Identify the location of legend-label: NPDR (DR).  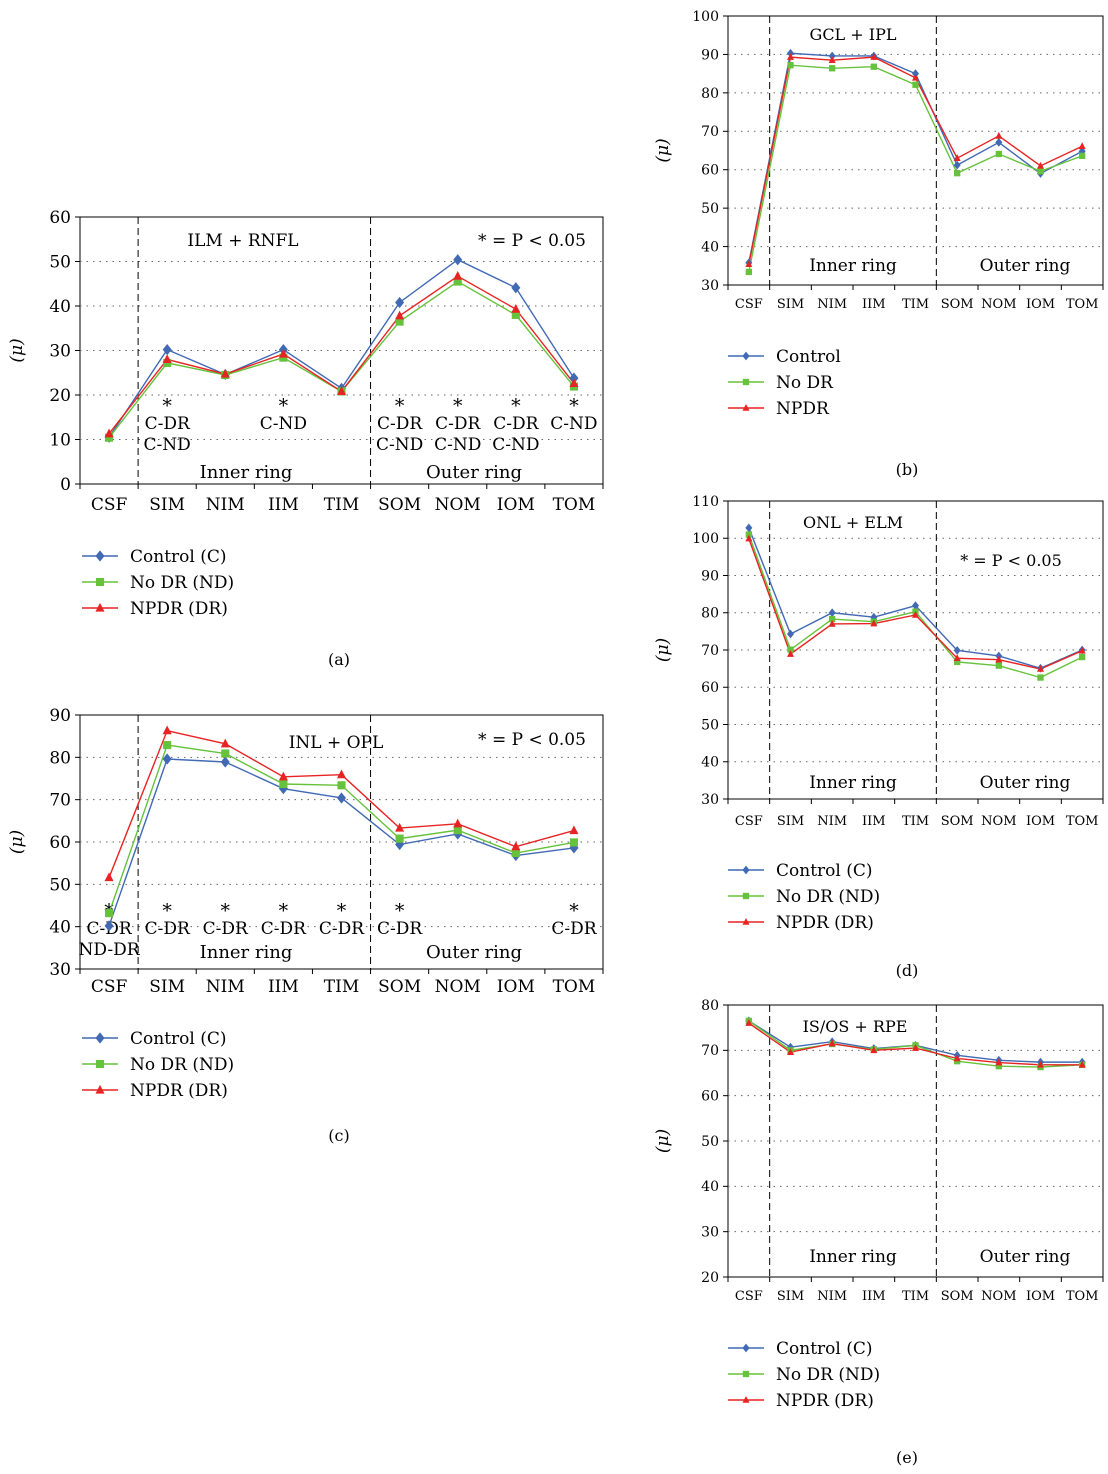
(179, 1091).